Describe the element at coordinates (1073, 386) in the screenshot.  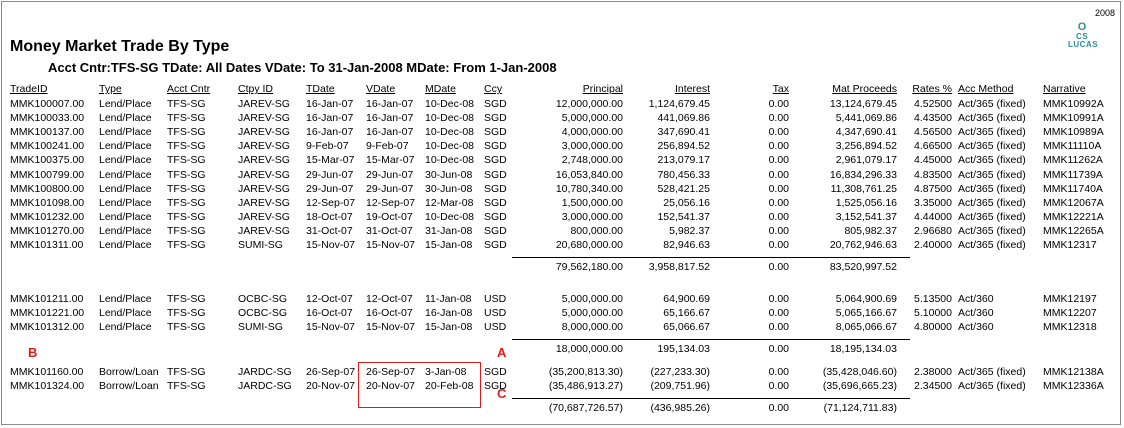
I see `cell-narrative: MMK12336A` at that location.